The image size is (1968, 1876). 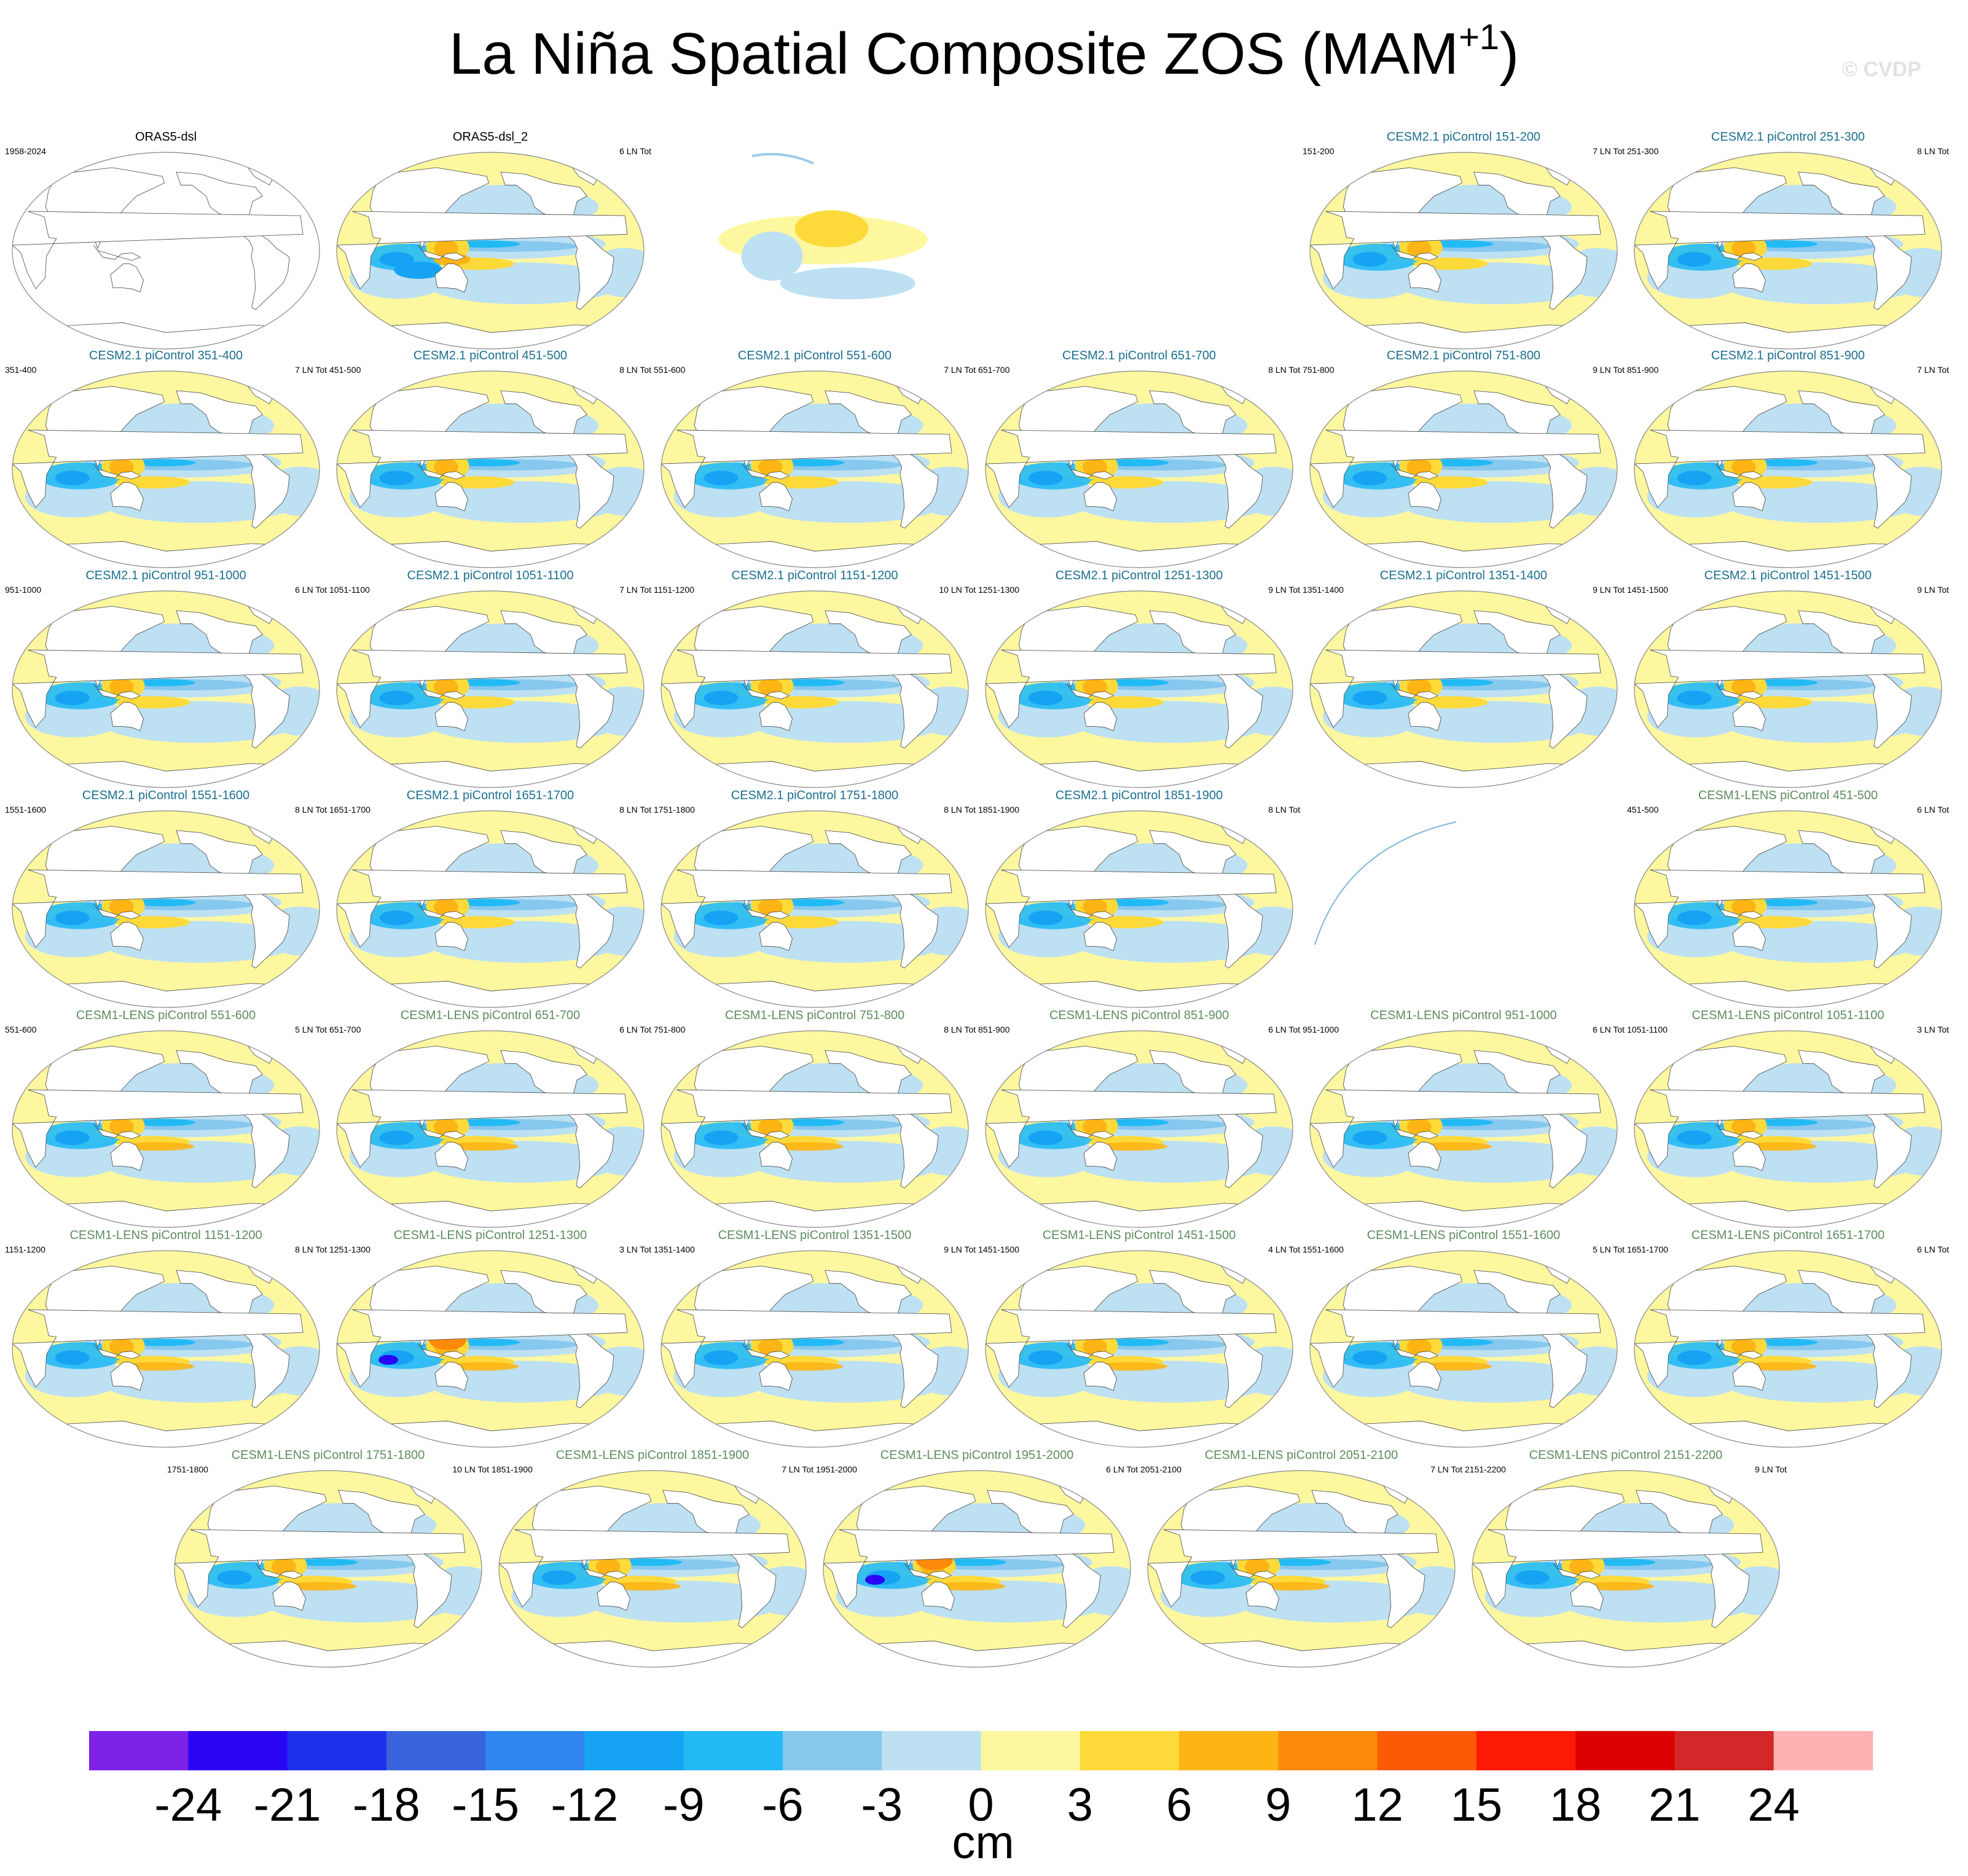 I want to click on map-panel: CESM2.1 piControl 451-500 451-500 8 LN Tot, so click(x=490, y=459).